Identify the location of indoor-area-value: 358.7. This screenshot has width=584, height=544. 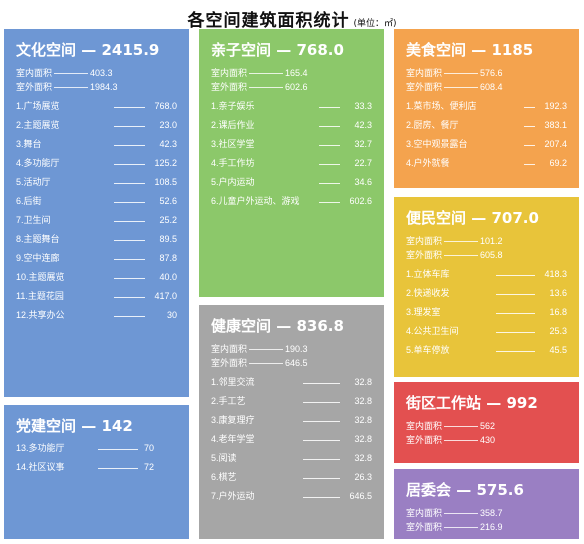
(491, 513).